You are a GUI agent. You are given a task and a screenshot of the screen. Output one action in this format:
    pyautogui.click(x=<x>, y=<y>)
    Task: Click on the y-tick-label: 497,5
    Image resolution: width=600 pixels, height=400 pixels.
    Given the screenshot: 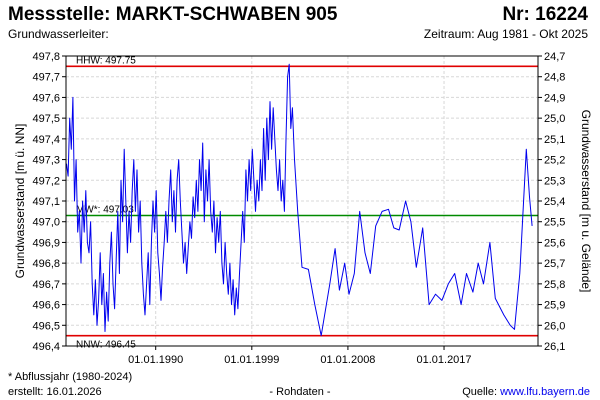 What is the action you would take?
    pyautogui.click(x=46, y=119)
    